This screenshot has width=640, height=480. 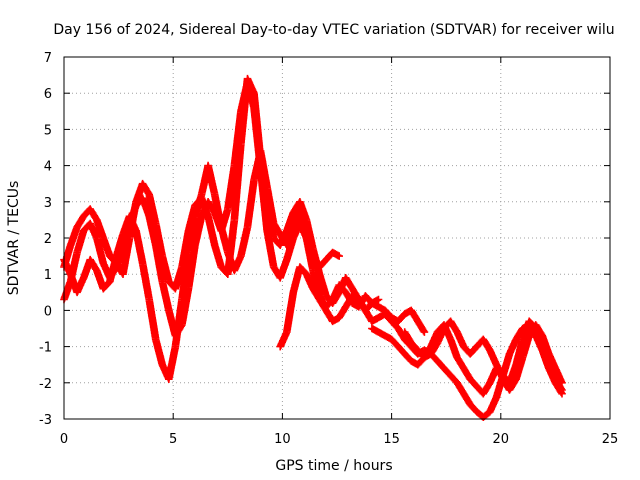 I want to click on x-tick-label: 10, so click(x=282, y=439).